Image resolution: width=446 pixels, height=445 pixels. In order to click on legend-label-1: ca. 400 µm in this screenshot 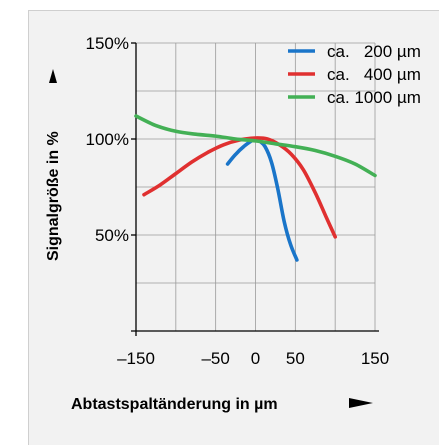, I will do `click(374, 74)`.